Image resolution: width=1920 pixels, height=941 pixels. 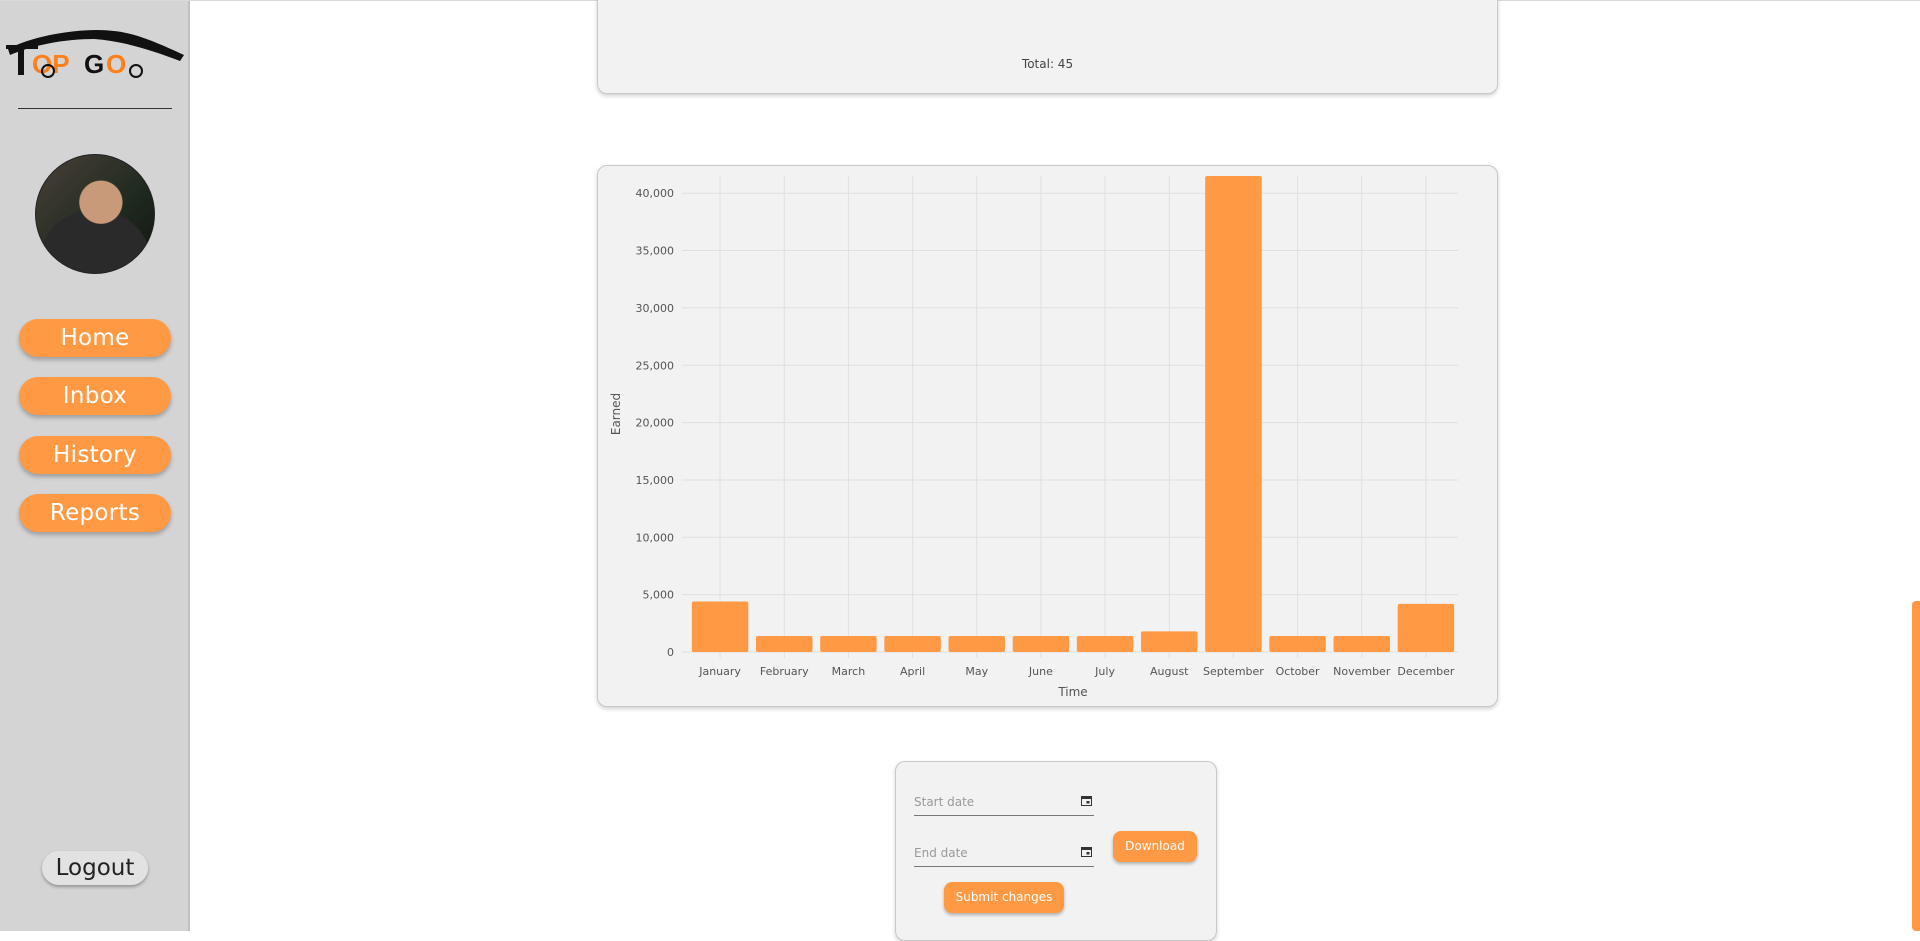 I want to click on topgo-logo: OP G O, so click(x=95, y=55).